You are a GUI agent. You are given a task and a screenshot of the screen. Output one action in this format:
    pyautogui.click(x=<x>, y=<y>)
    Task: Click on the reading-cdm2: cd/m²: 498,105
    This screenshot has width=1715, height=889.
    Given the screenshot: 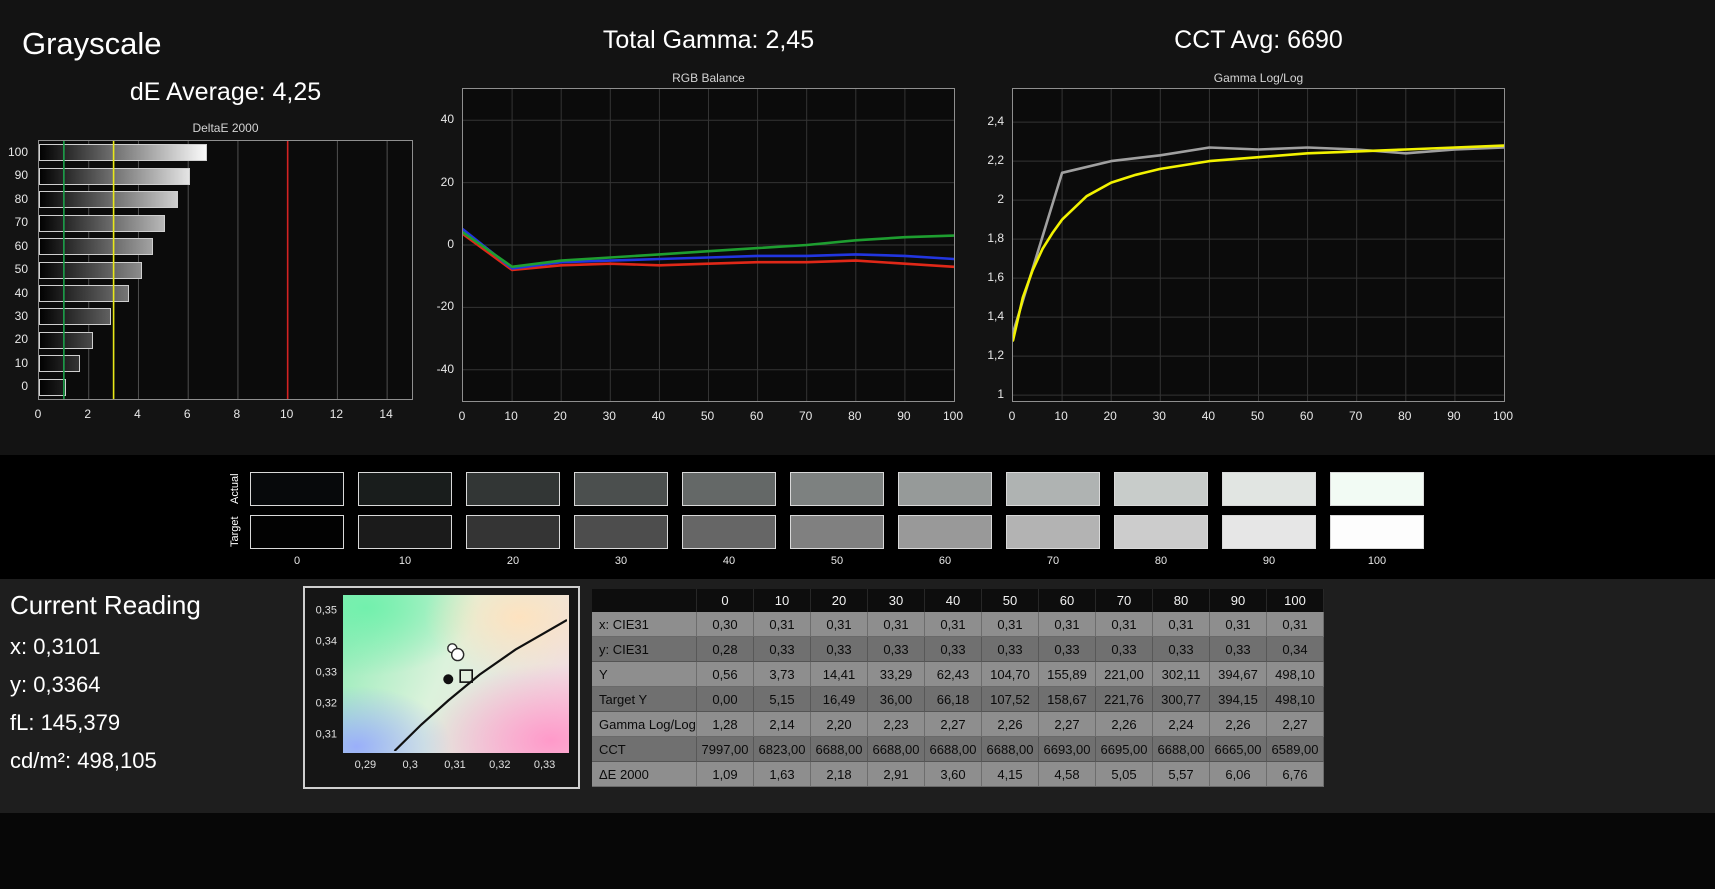 What is the action you would take?
    pyautogui.click(x=83, y=760)
    